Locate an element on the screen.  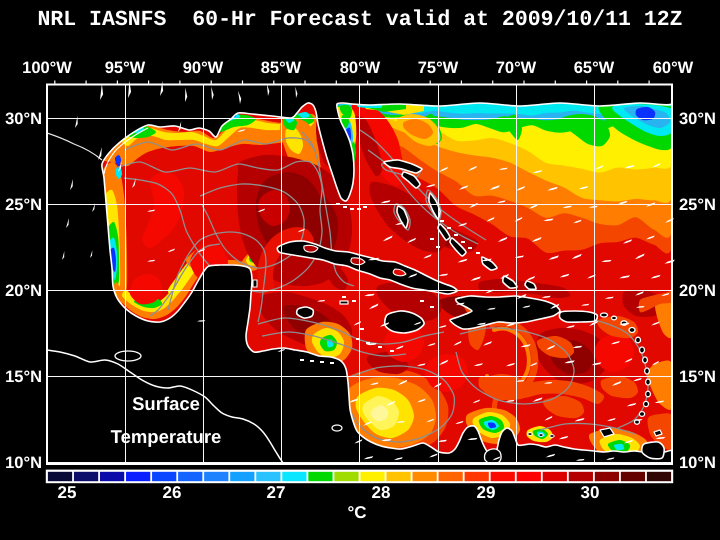
svg-text: 75°W is located at coordinates (438, 68).